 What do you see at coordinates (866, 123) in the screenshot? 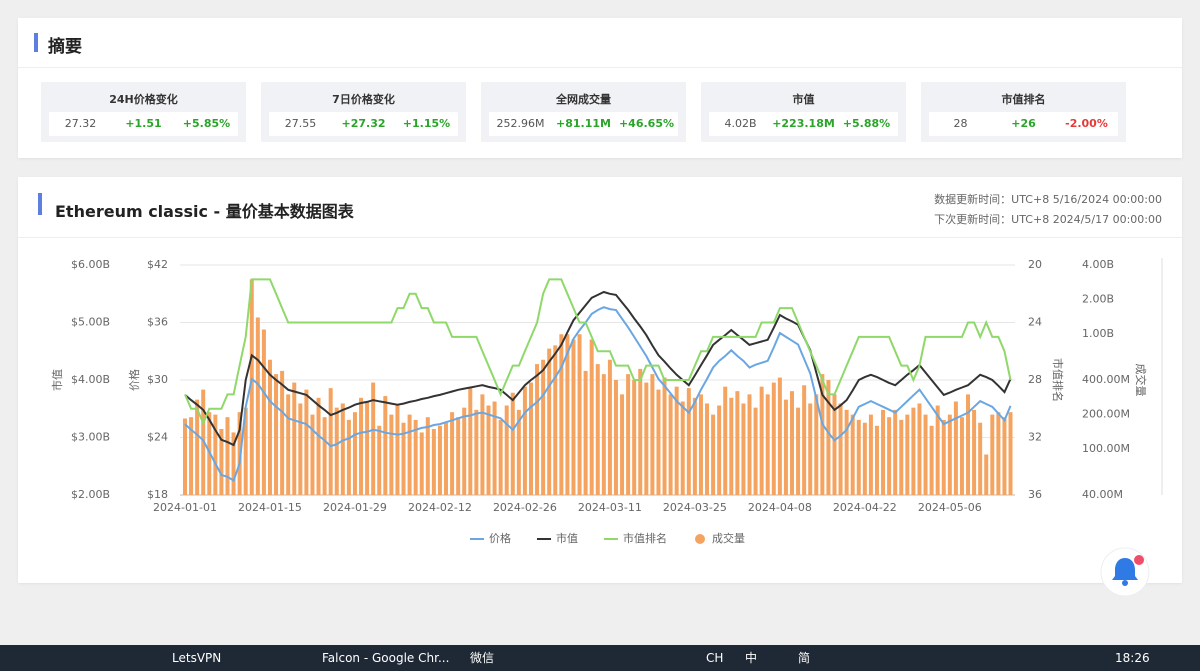
I see `summary-value: +5.88%` at bounding box center [866, 123].